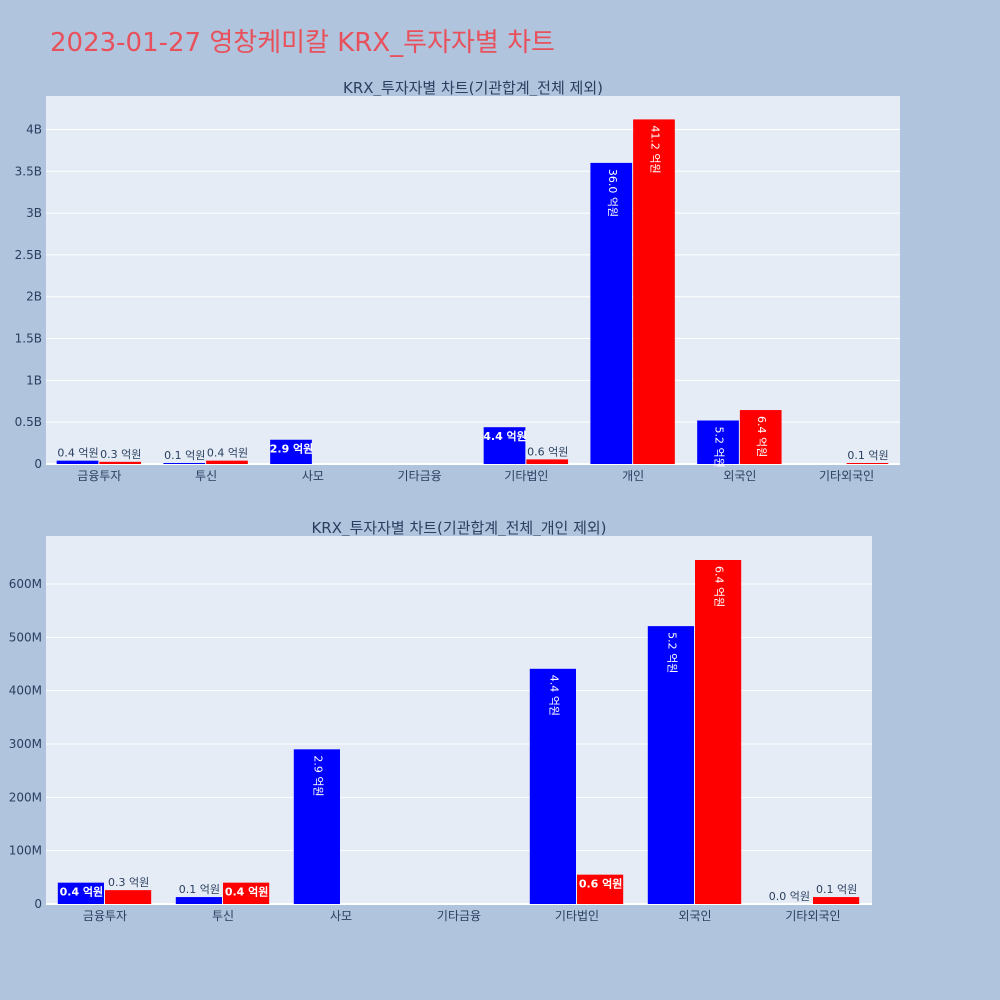 This screenshot has height=1000, width=1000. Describe the element at coordinates (25, 744) in the screenshot. I see `y-tick-label: 300M` at that location.